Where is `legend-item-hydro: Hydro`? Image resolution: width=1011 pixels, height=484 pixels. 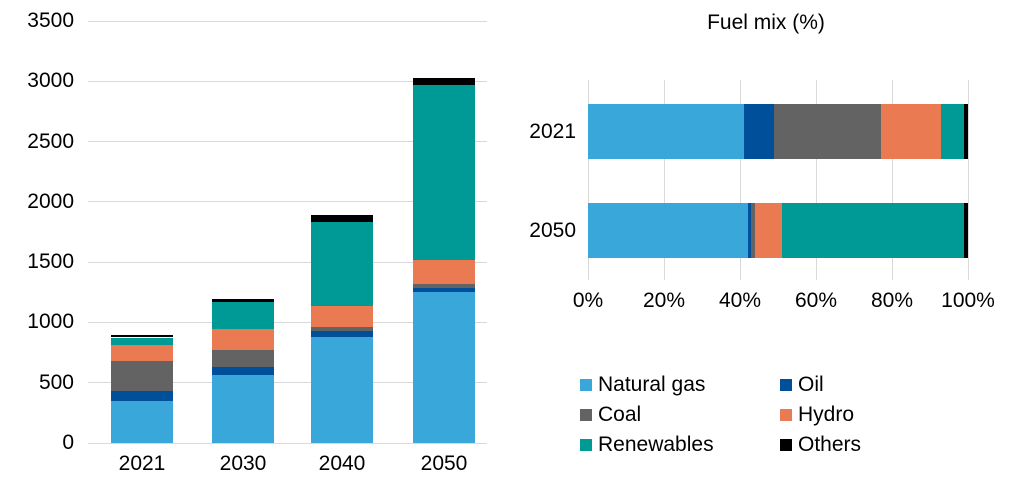 legend-item-hydro: Hydro is located at coordinates (820, 415).